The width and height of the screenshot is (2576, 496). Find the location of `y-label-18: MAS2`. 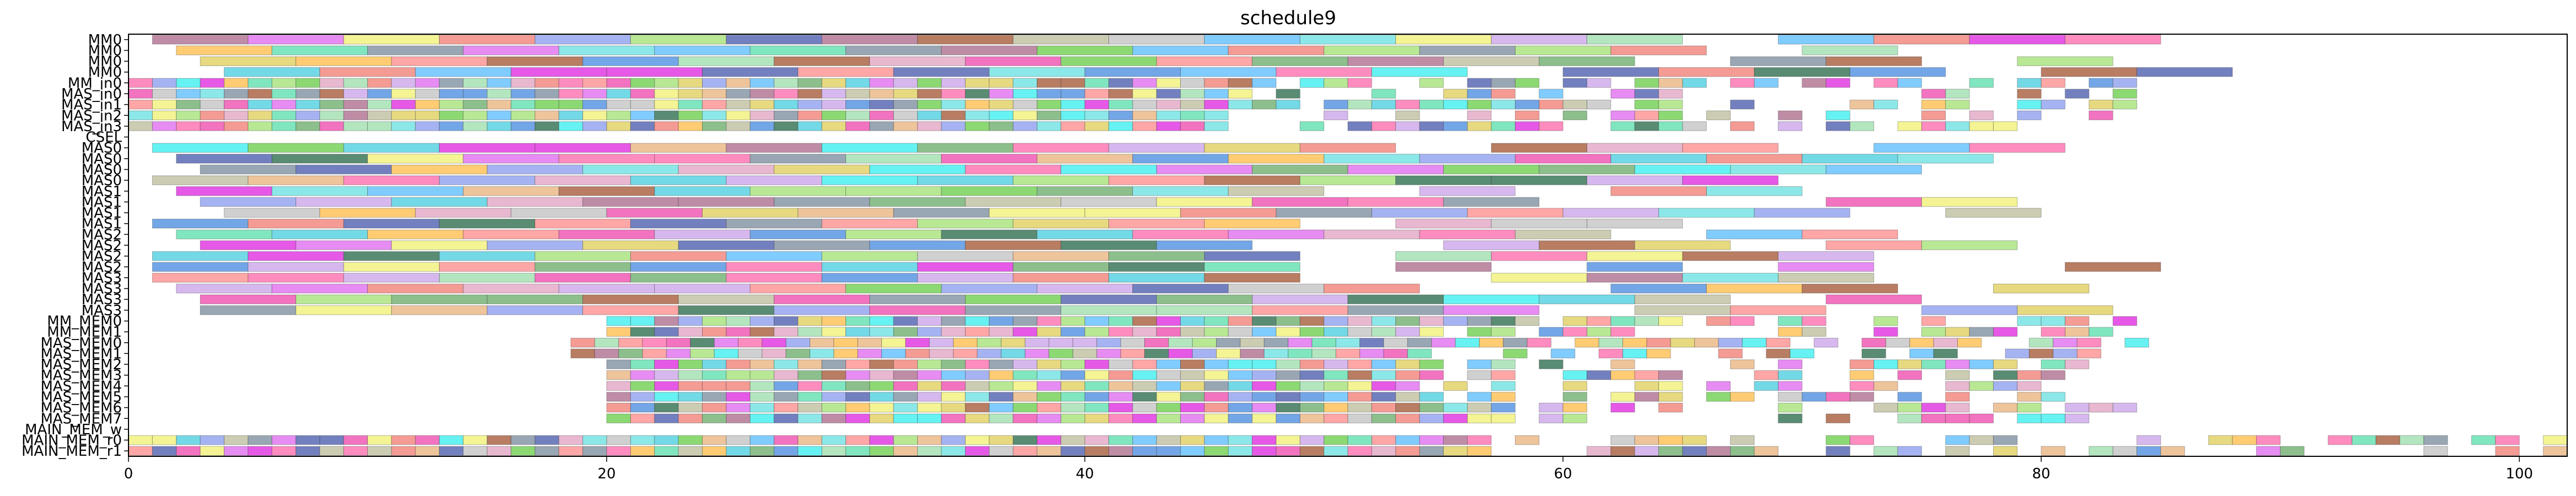

y-label-18: MAS2 is located at coordinates (102, 235).